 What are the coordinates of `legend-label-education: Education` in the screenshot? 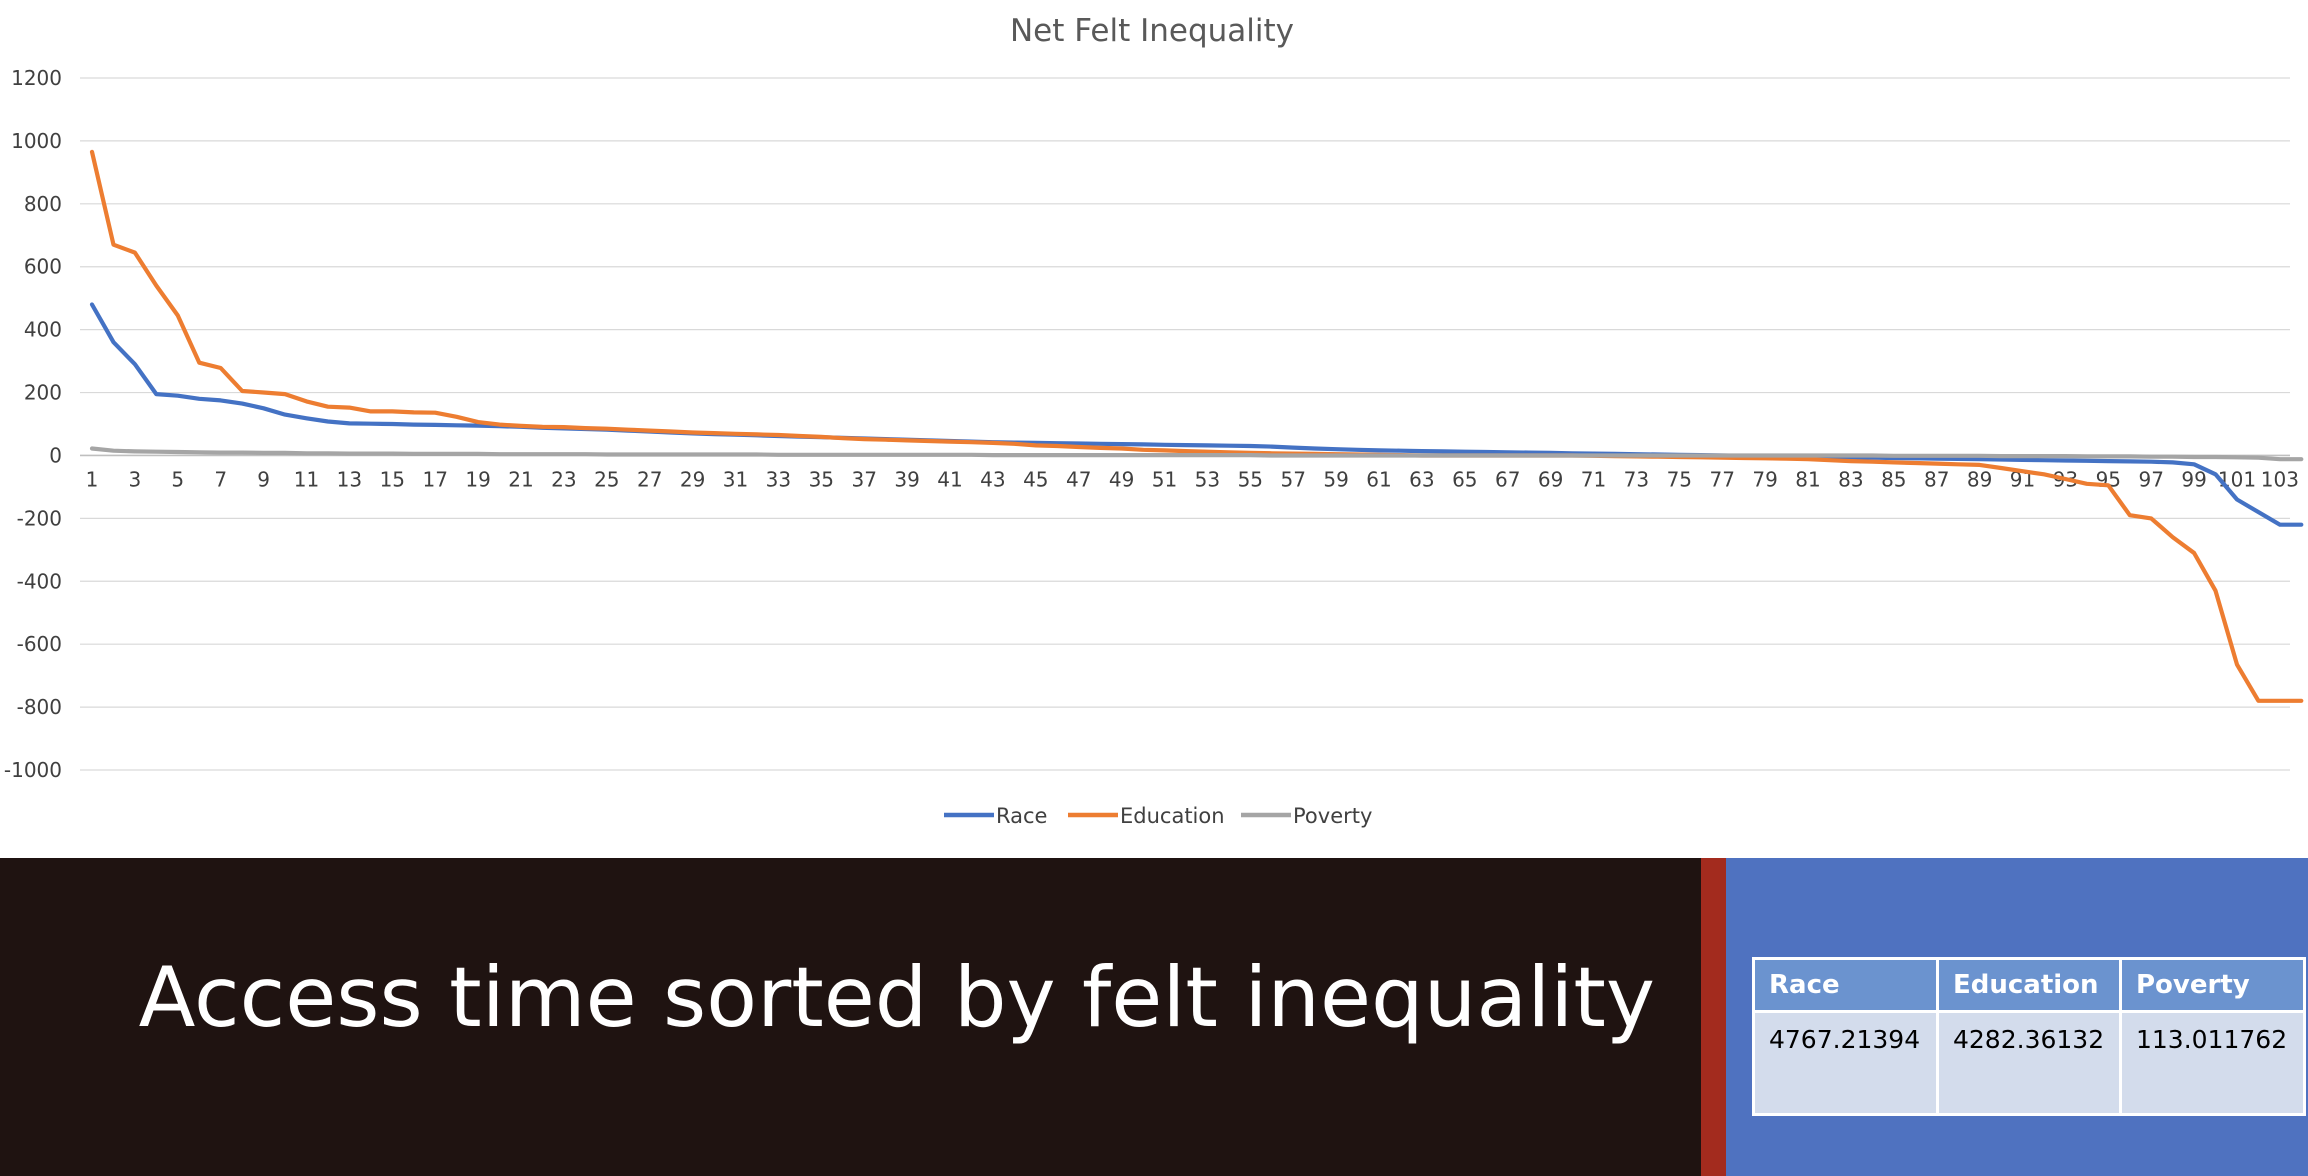 It's located at (1172, 816).